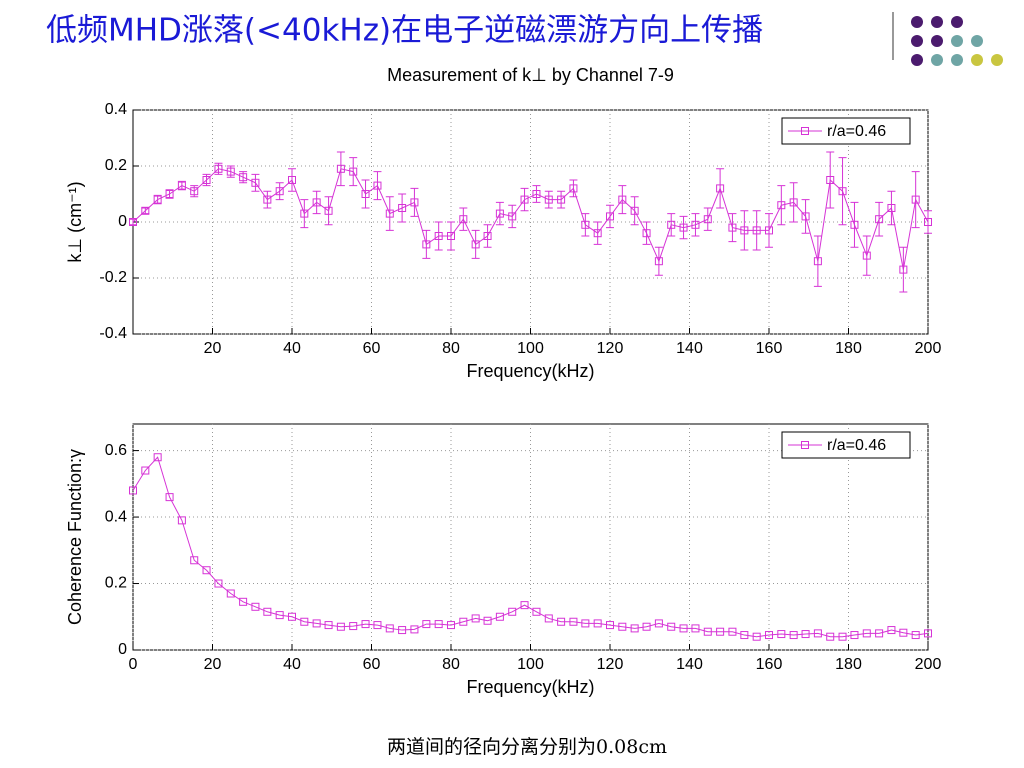 The width and height of the screenshot is (1024, 768). Describe the element at coordinates (610, 664) in the screenshot. I see `x-tick-label: 120` at that location.